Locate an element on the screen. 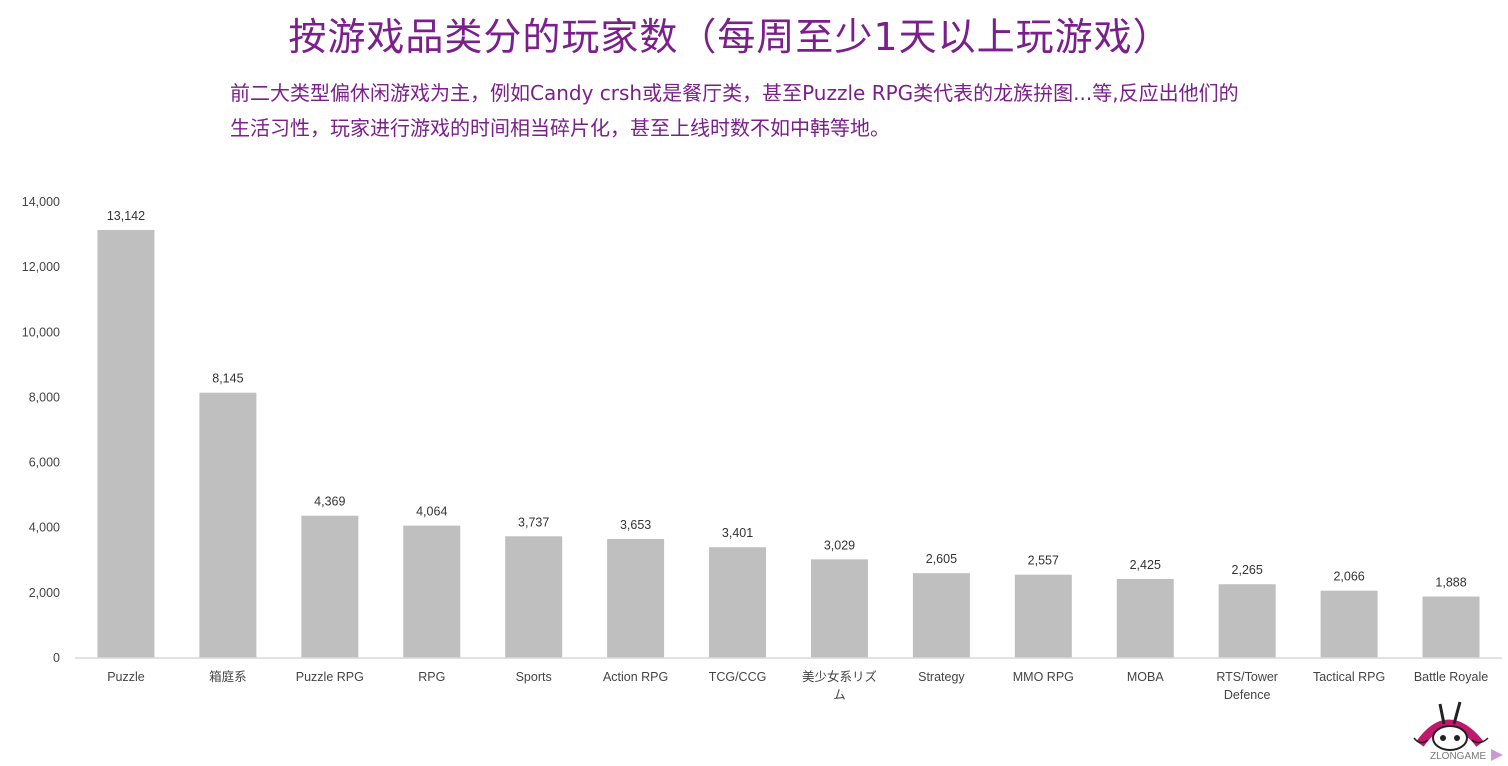 The image size is (1508, 766). x-tick-label: MOBA is located at coordinates (1145, 677).